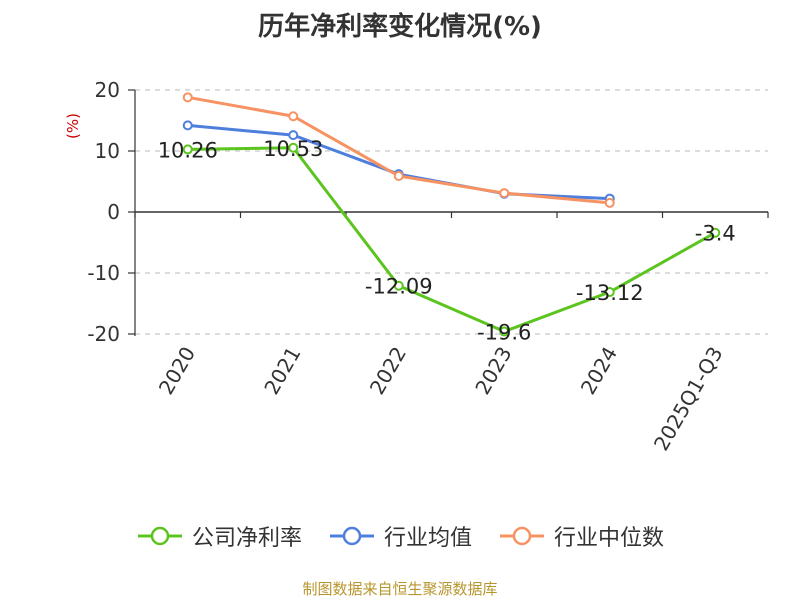 This screenshot has height=600, width=800. I want to click on data-label: -19.6, so click(504, 333).